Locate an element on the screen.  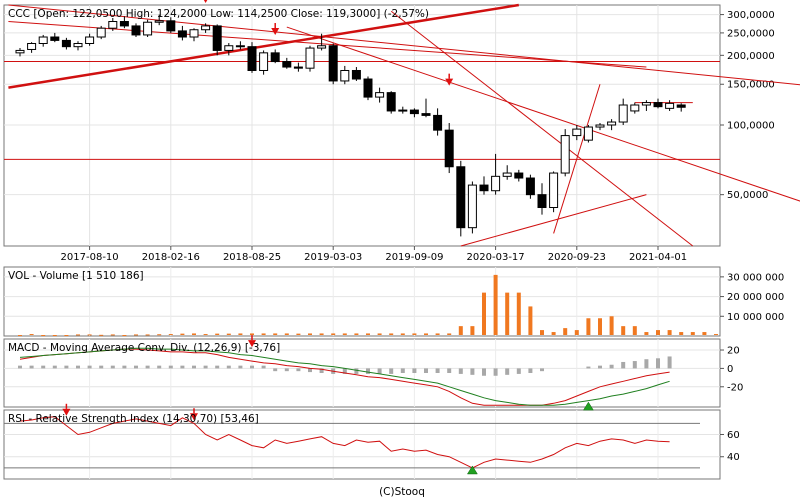
date-tick-label: 2018-02-16 is located at coordinates (171, 257).